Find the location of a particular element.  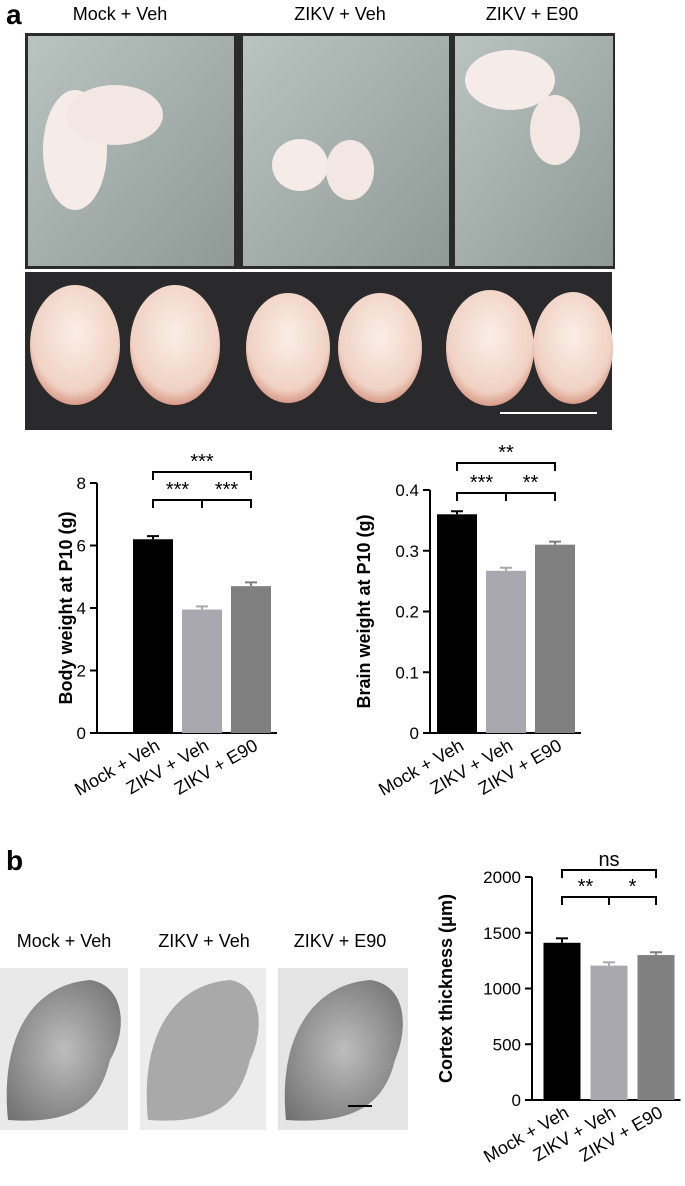

brain-photo is located at coordinates (319, 351).